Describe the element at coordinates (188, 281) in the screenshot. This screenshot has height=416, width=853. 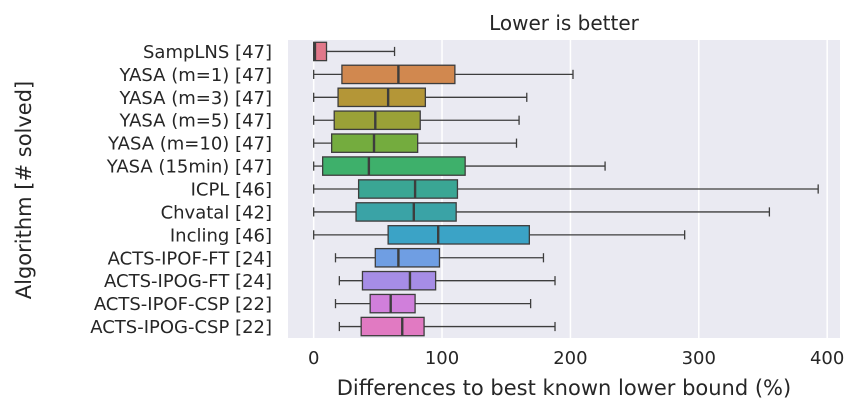
I see `y-tick-label: ACTS-IPOG-FT [24]` at that location.